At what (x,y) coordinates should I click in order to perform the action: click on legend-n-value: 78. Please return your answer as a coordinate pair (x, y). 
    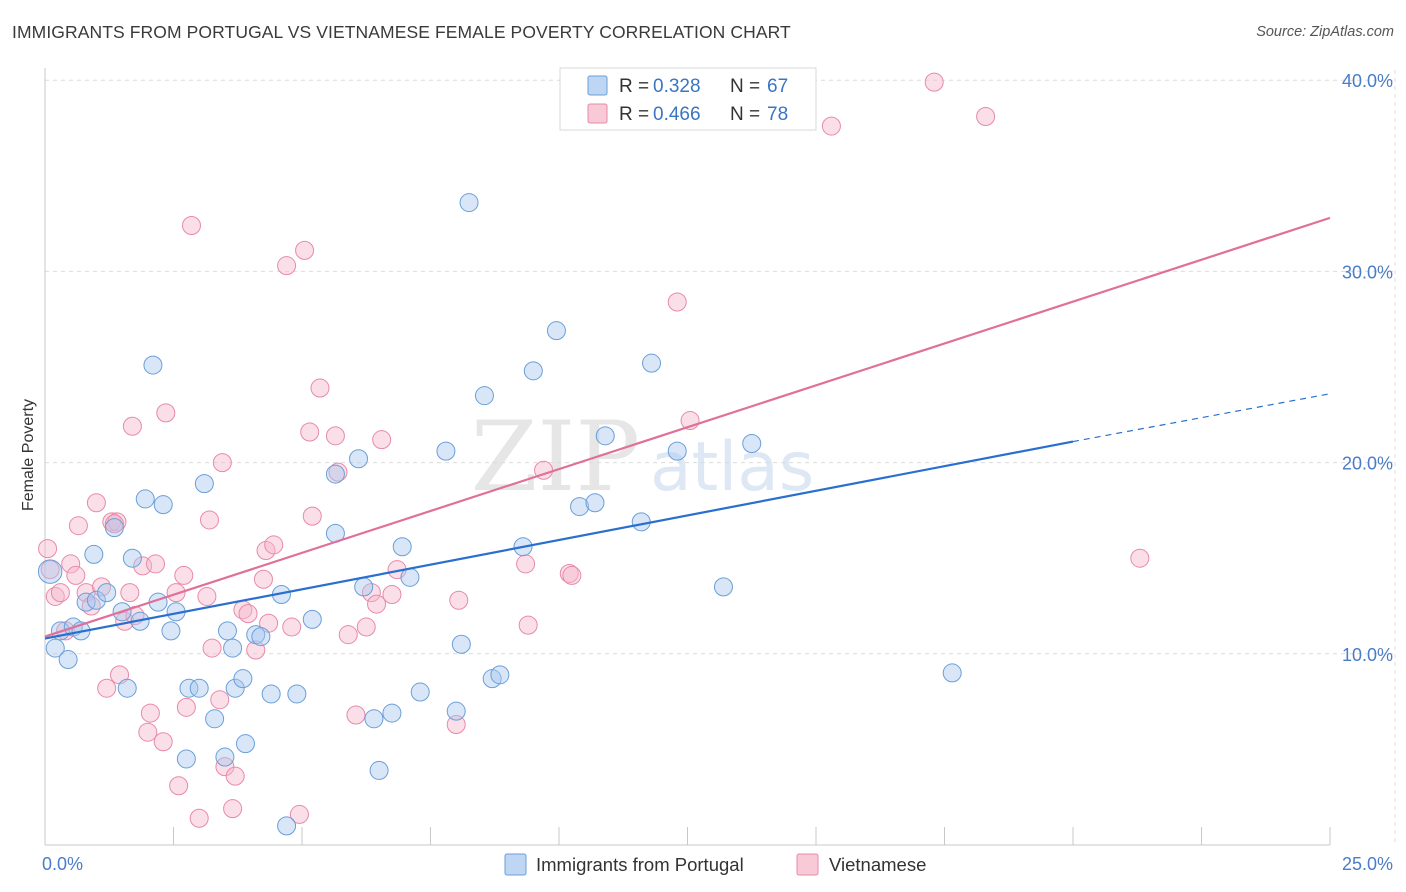
    Looking at the image, I should click on (777, 114).